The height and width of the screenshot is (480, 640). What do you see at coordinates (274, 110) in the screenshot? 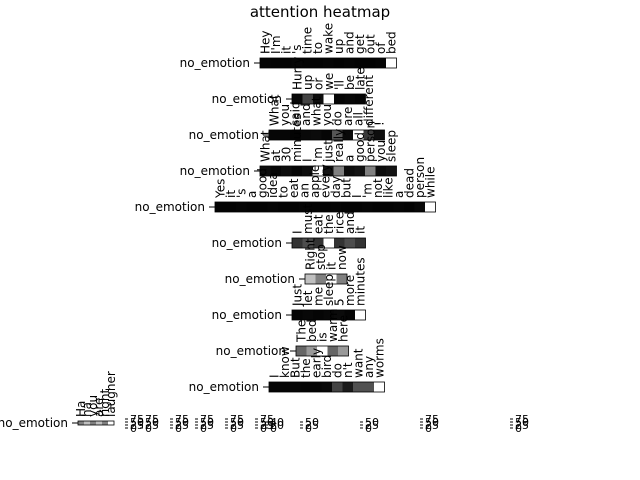
I see `token-label: What` at bounding box center [274, 110].